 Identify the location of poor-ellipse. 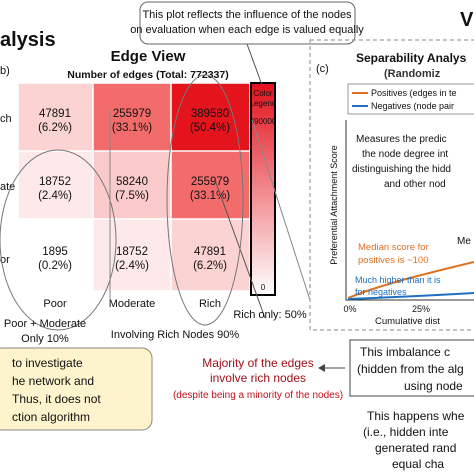
(58, 240).